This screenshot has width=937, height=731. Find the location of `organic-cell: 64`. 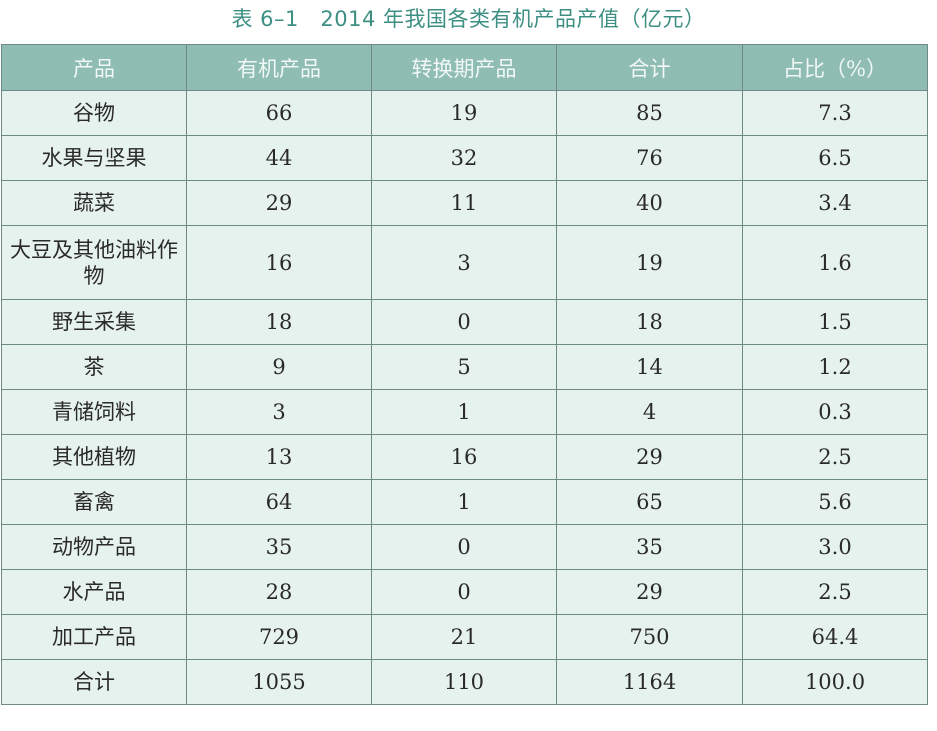

organic-cell: 64 is located at coordinates (279, 502).